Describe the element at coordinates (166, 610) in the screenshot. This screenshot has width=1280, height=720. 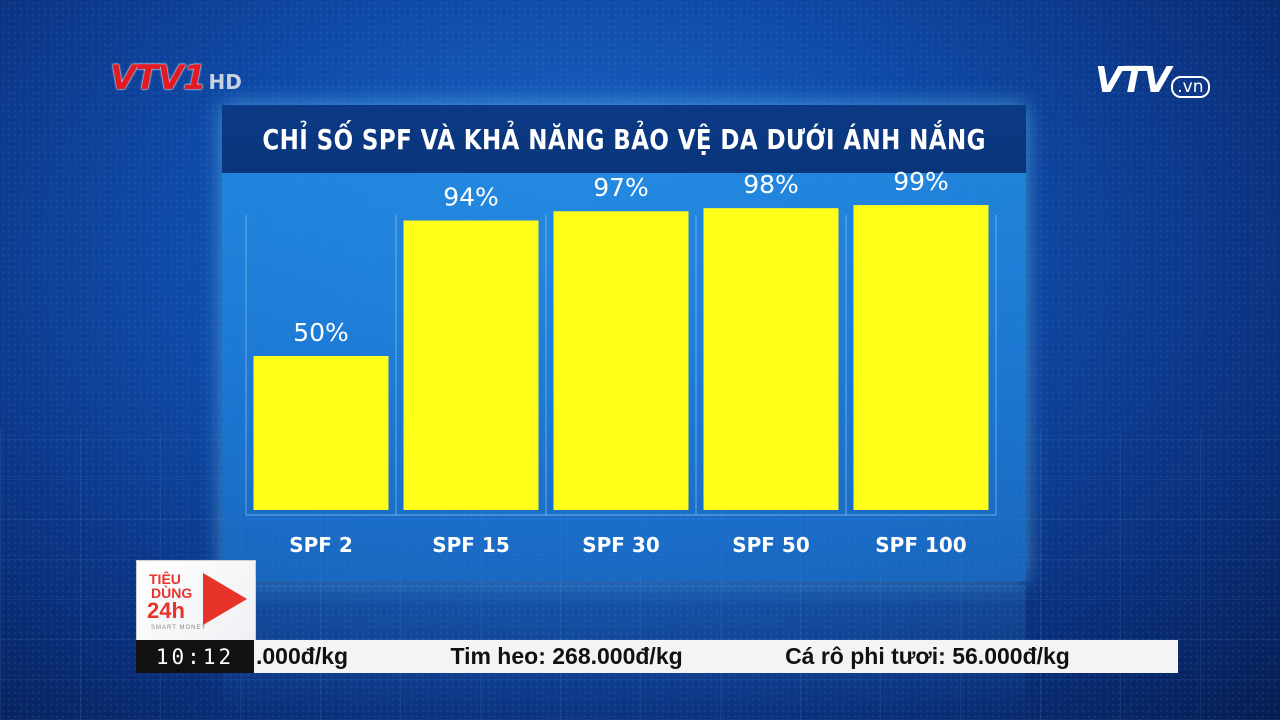
I see `badge-line3: 24h` at that location.